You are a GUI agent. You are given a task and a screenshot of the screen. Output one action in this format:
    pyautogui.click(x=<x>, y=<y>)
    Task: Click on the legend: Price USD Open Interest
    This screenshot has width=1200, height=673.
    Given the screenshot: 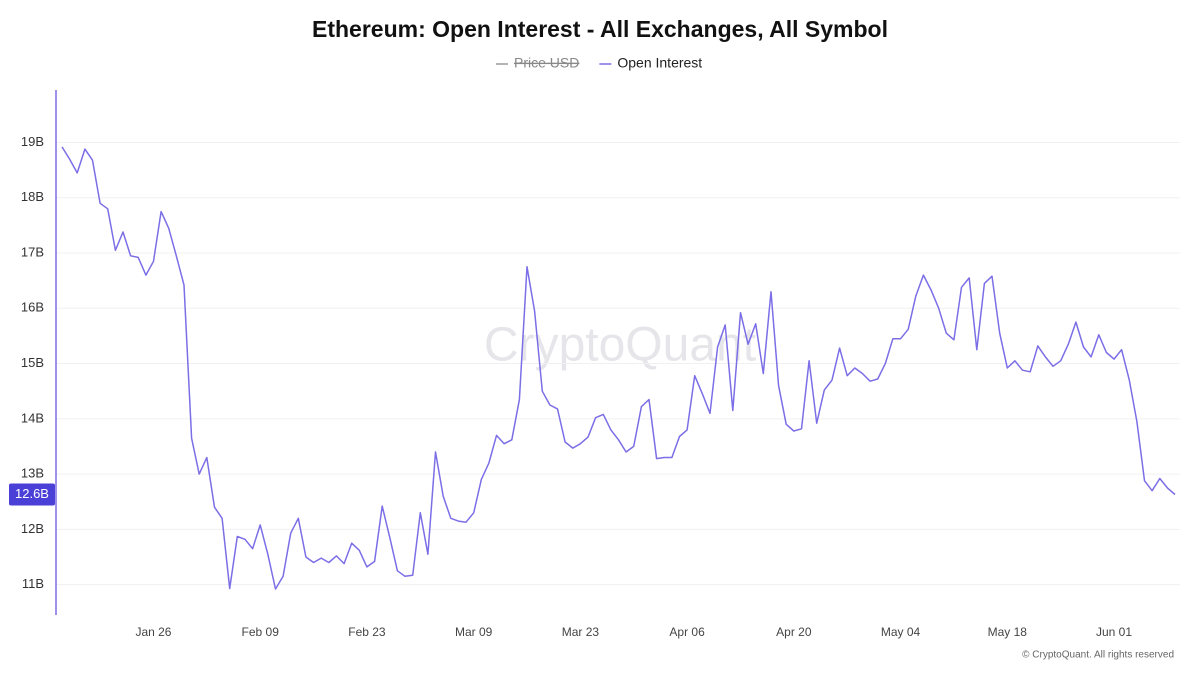 What is the action you would take?
    pyautogui.click(x=599, y=63)
    